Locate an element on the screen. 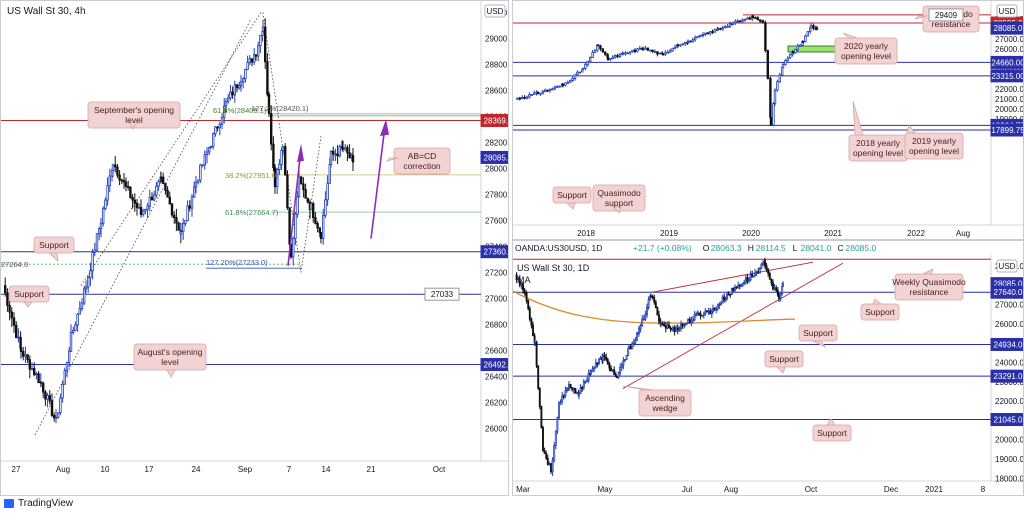 The width and height of the screenshot is (1024, 513). price-tag-label: 17899.75 is located at coordinates (1007, 130).